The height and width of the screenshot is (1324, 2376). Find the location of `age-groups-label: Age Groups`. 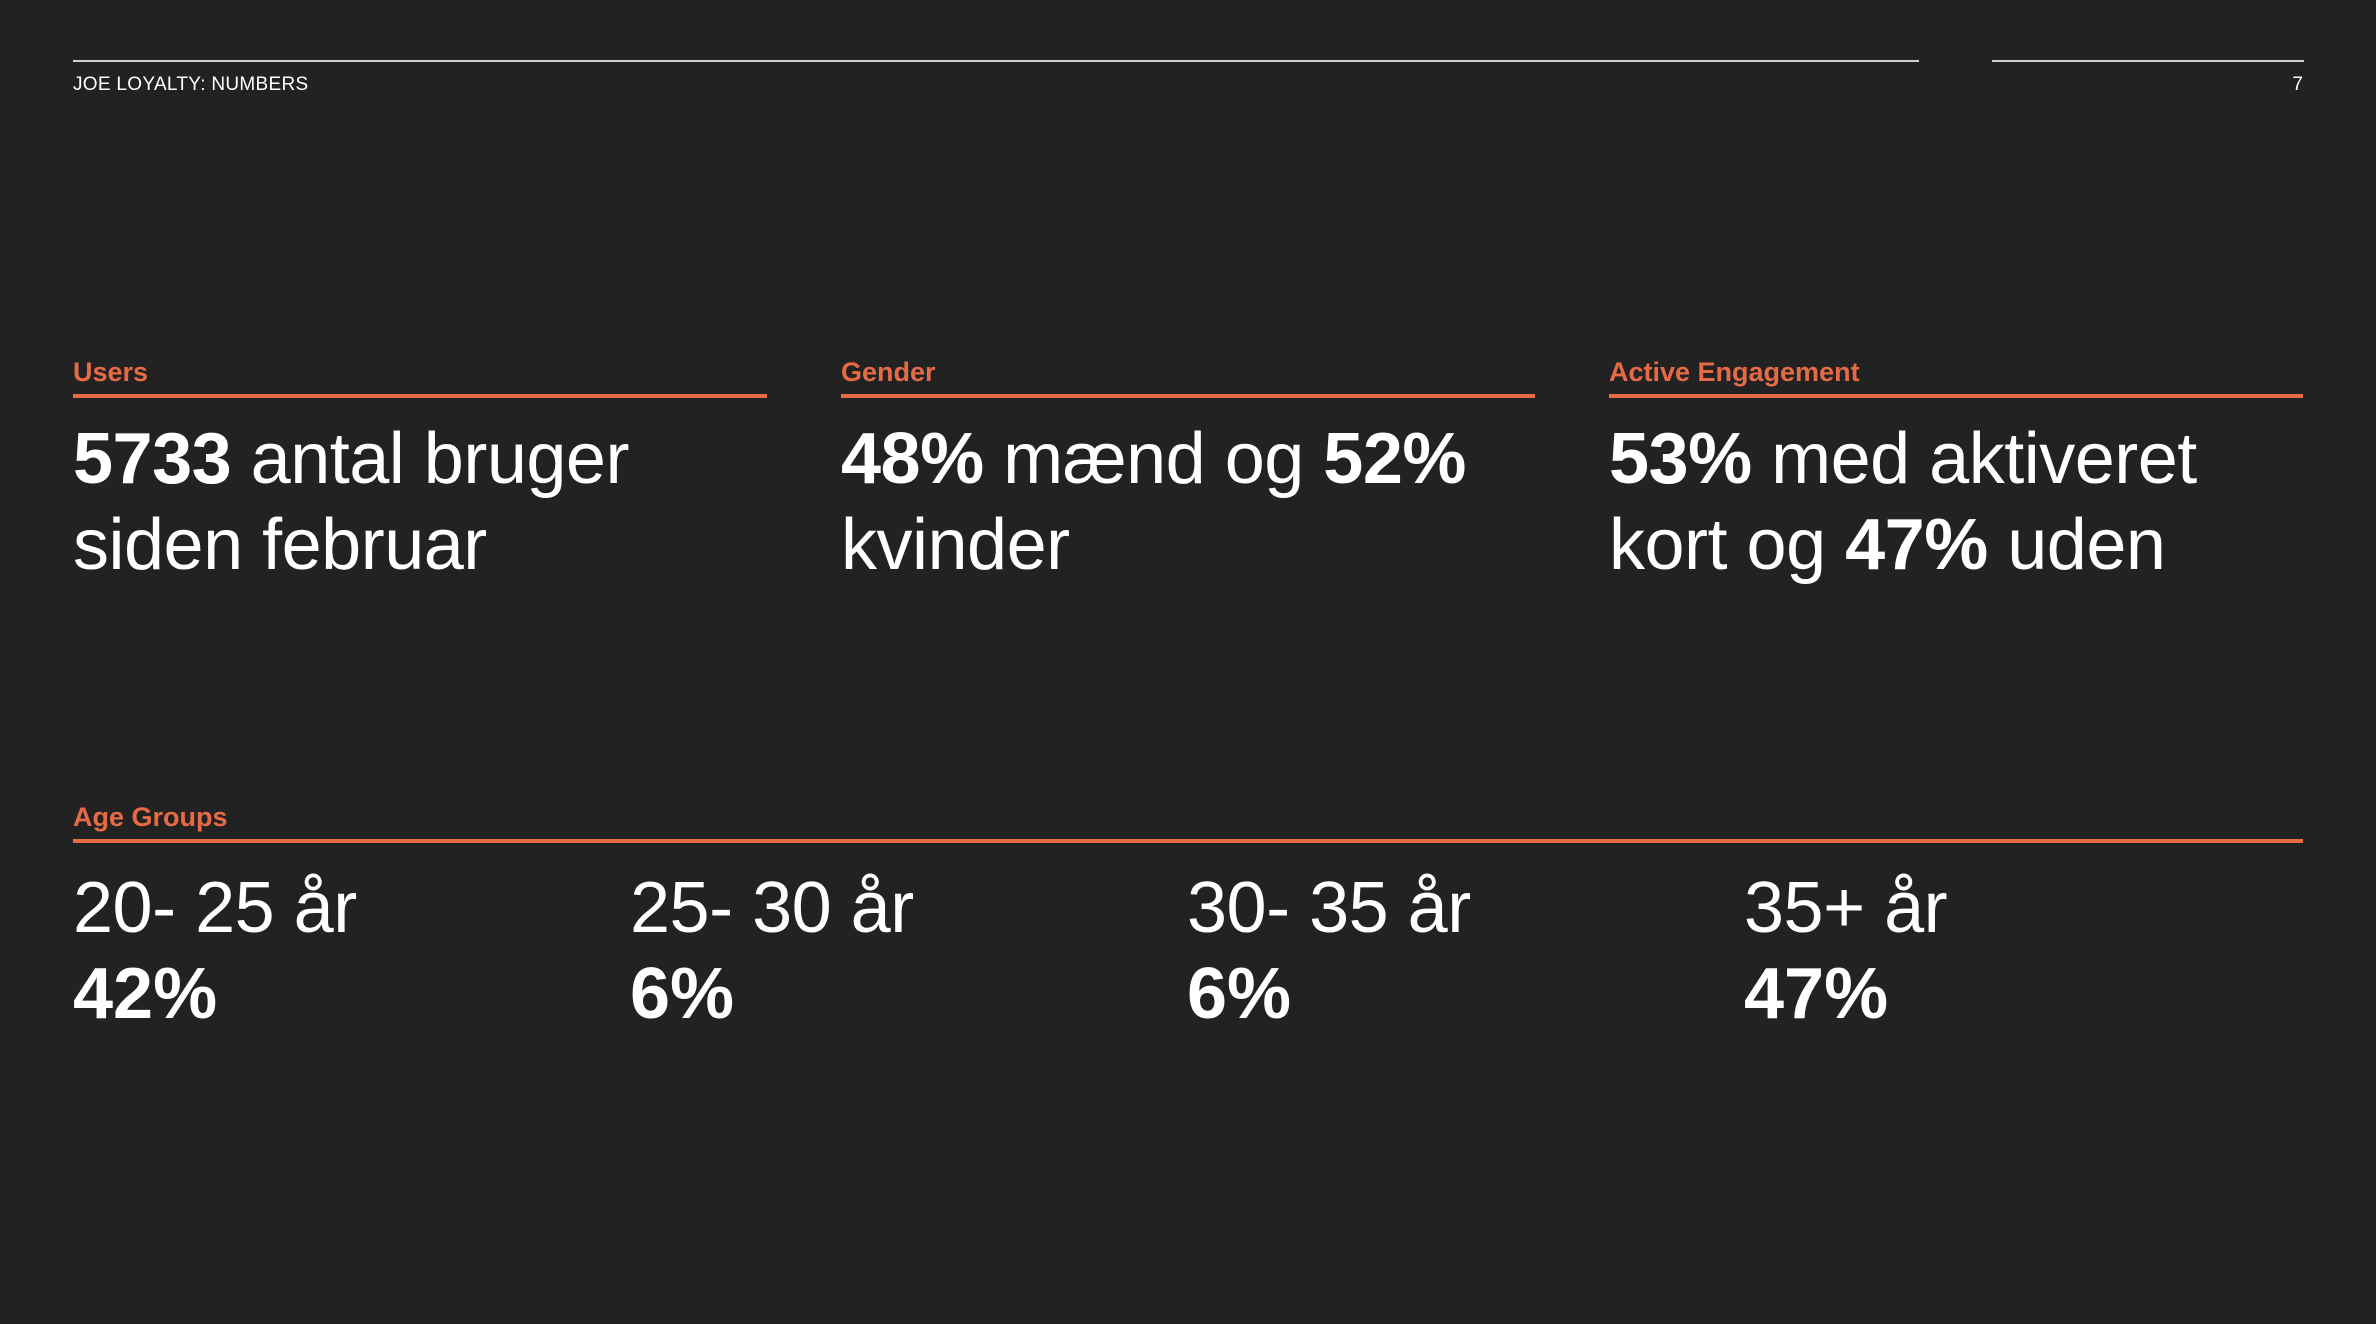

age-groups-label: Age Groups is located at coordinates (150, 817).